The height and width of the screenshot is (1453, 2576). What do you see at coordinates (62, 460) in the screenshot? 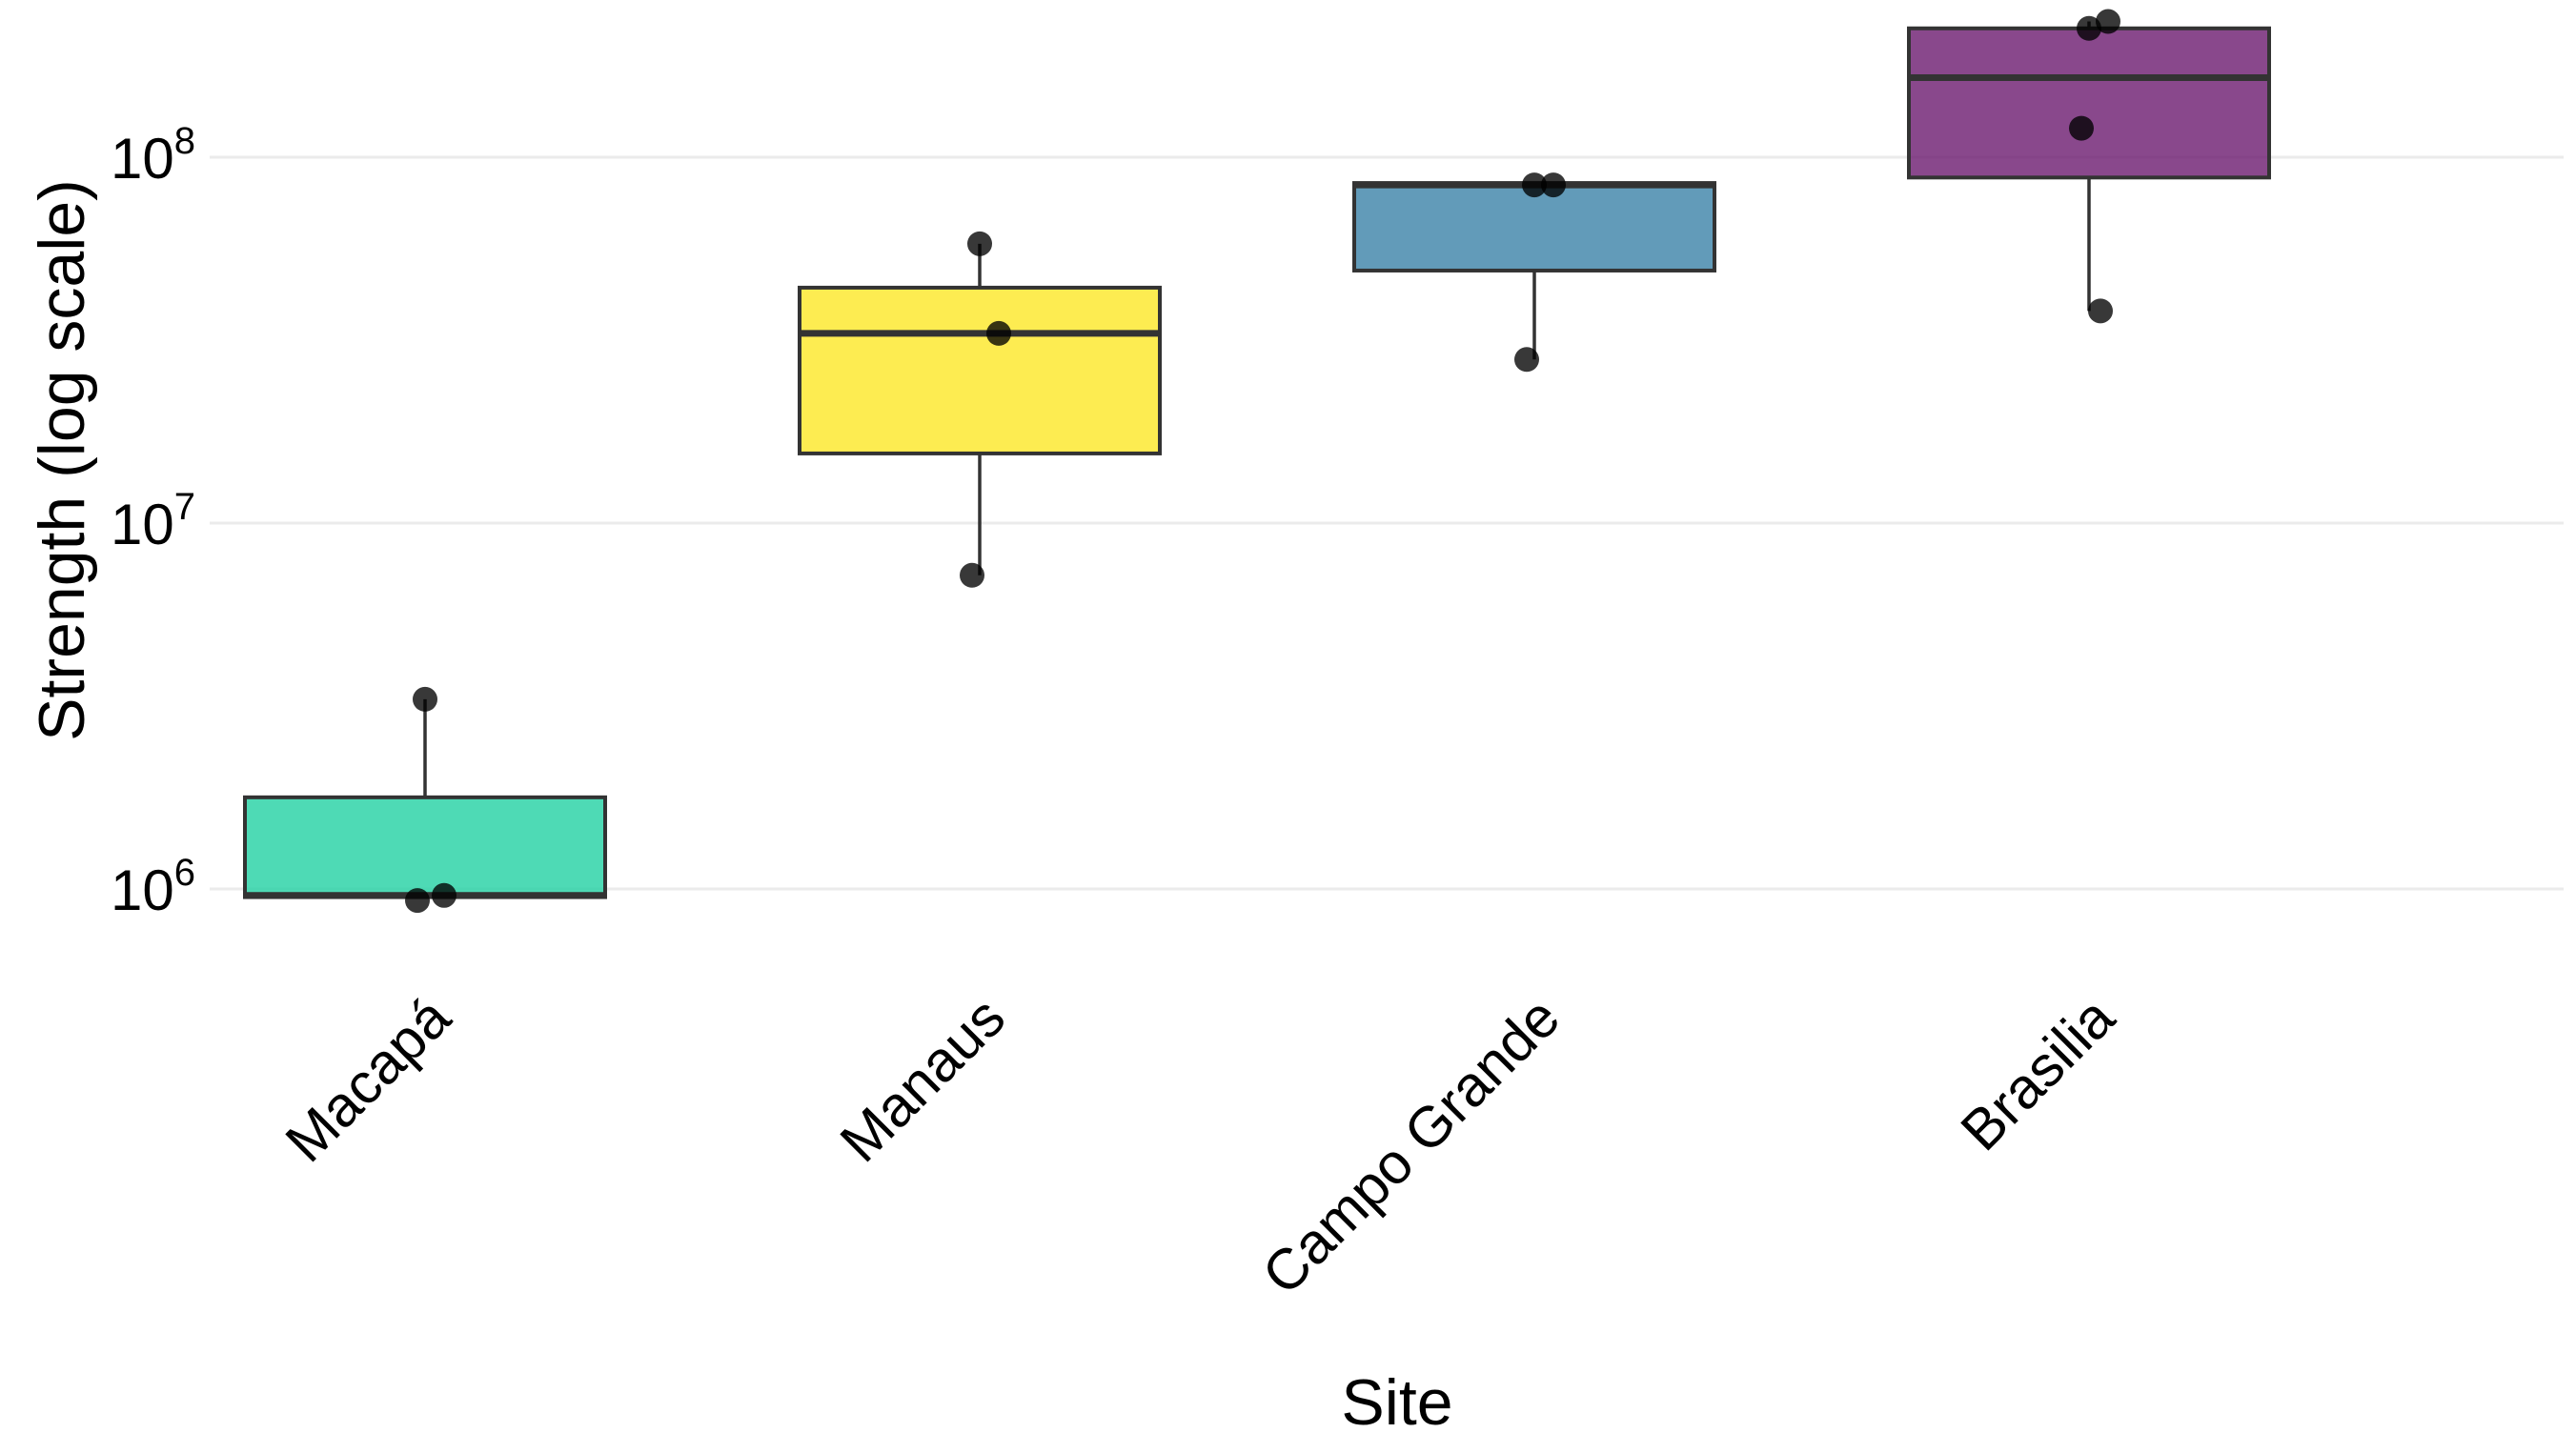
I see `y-axis-title: Strength (log scale)` at bounding box center [62, 460].